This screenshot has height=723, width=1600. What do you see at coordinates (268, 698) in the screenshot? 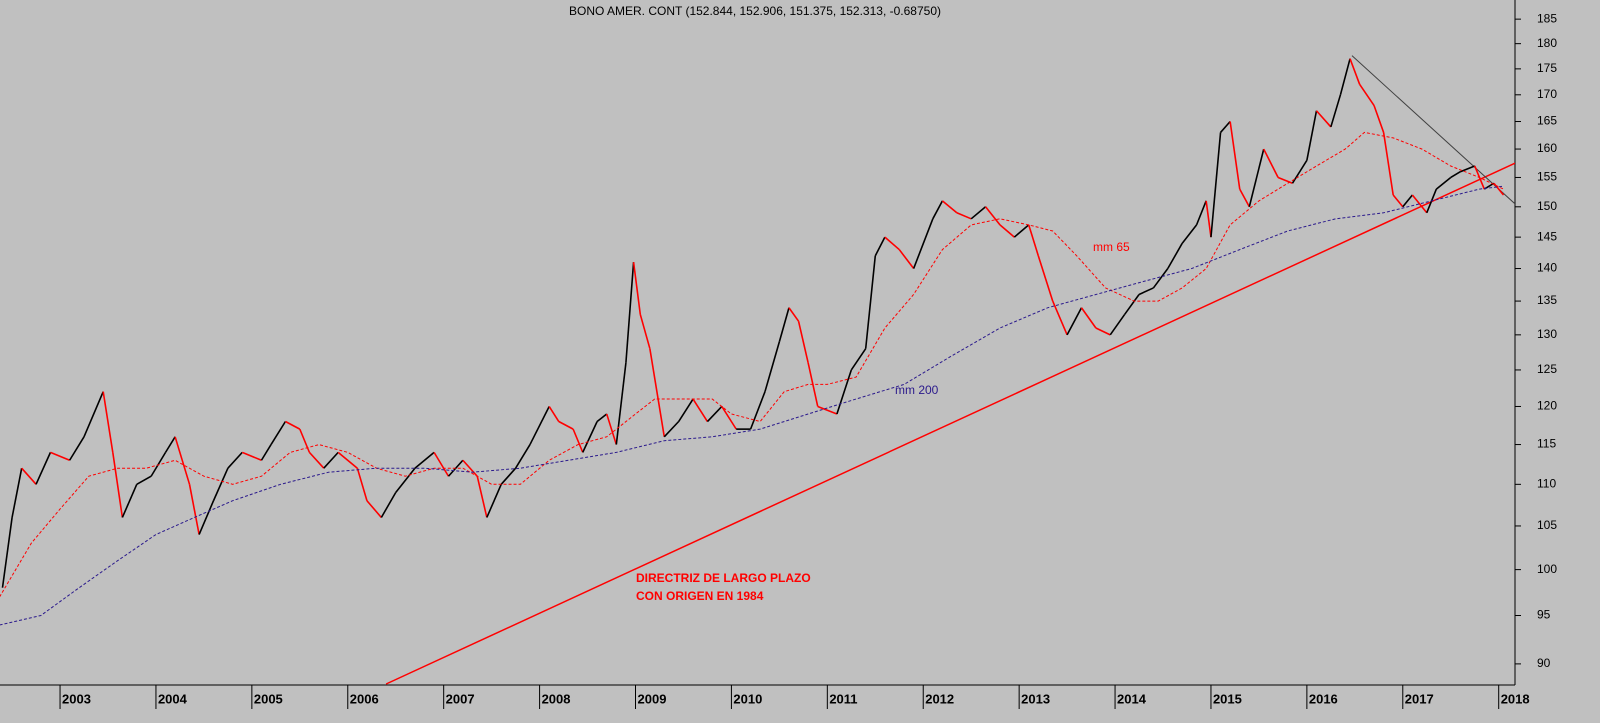
I see `x-tick-label: 2005` at bounding box center [268, 698].